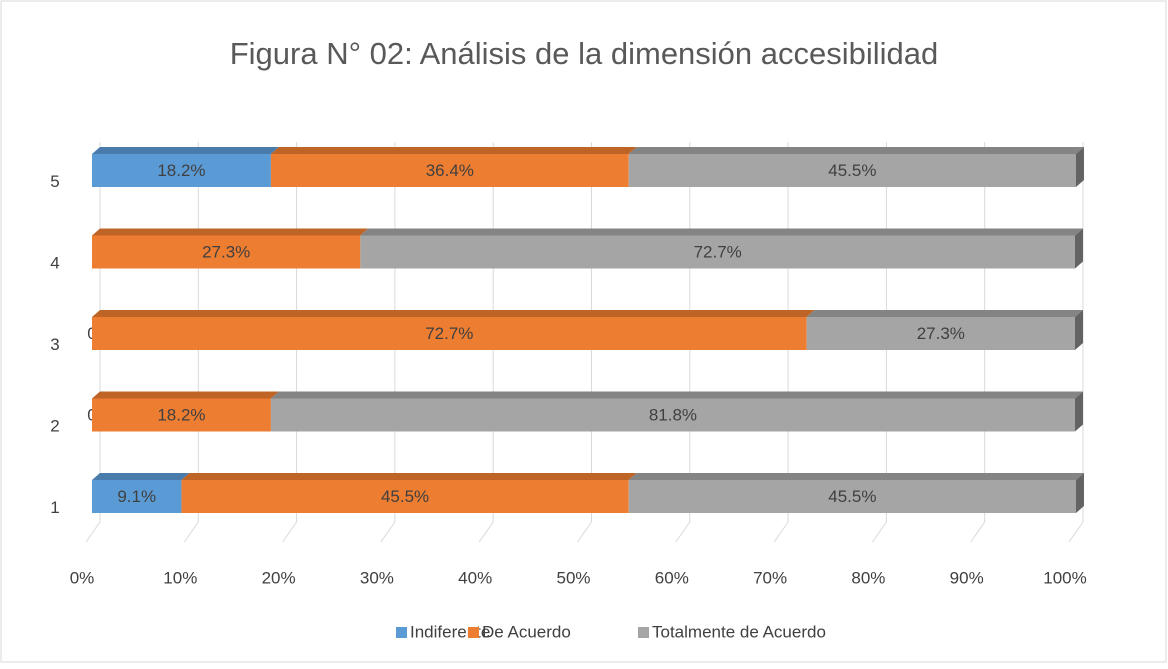  Describe the element at coordinates (573, 577) in the screenshot. I see `x-tick-label: 50%` at that location.